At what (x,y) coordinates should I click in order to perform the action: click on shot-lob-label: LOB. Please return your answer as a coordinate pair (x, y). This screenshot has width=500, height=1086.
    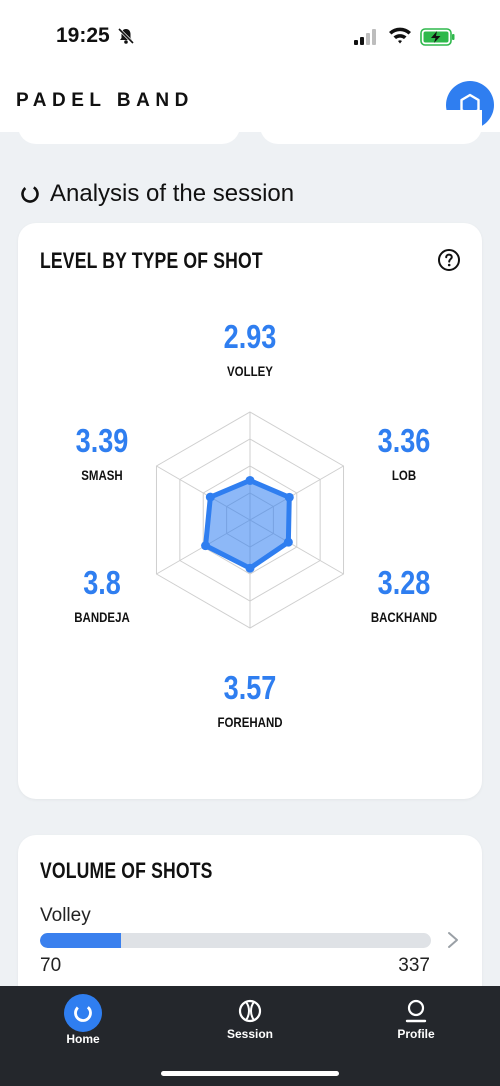
    Looking at the image, I should click on (404, 475).